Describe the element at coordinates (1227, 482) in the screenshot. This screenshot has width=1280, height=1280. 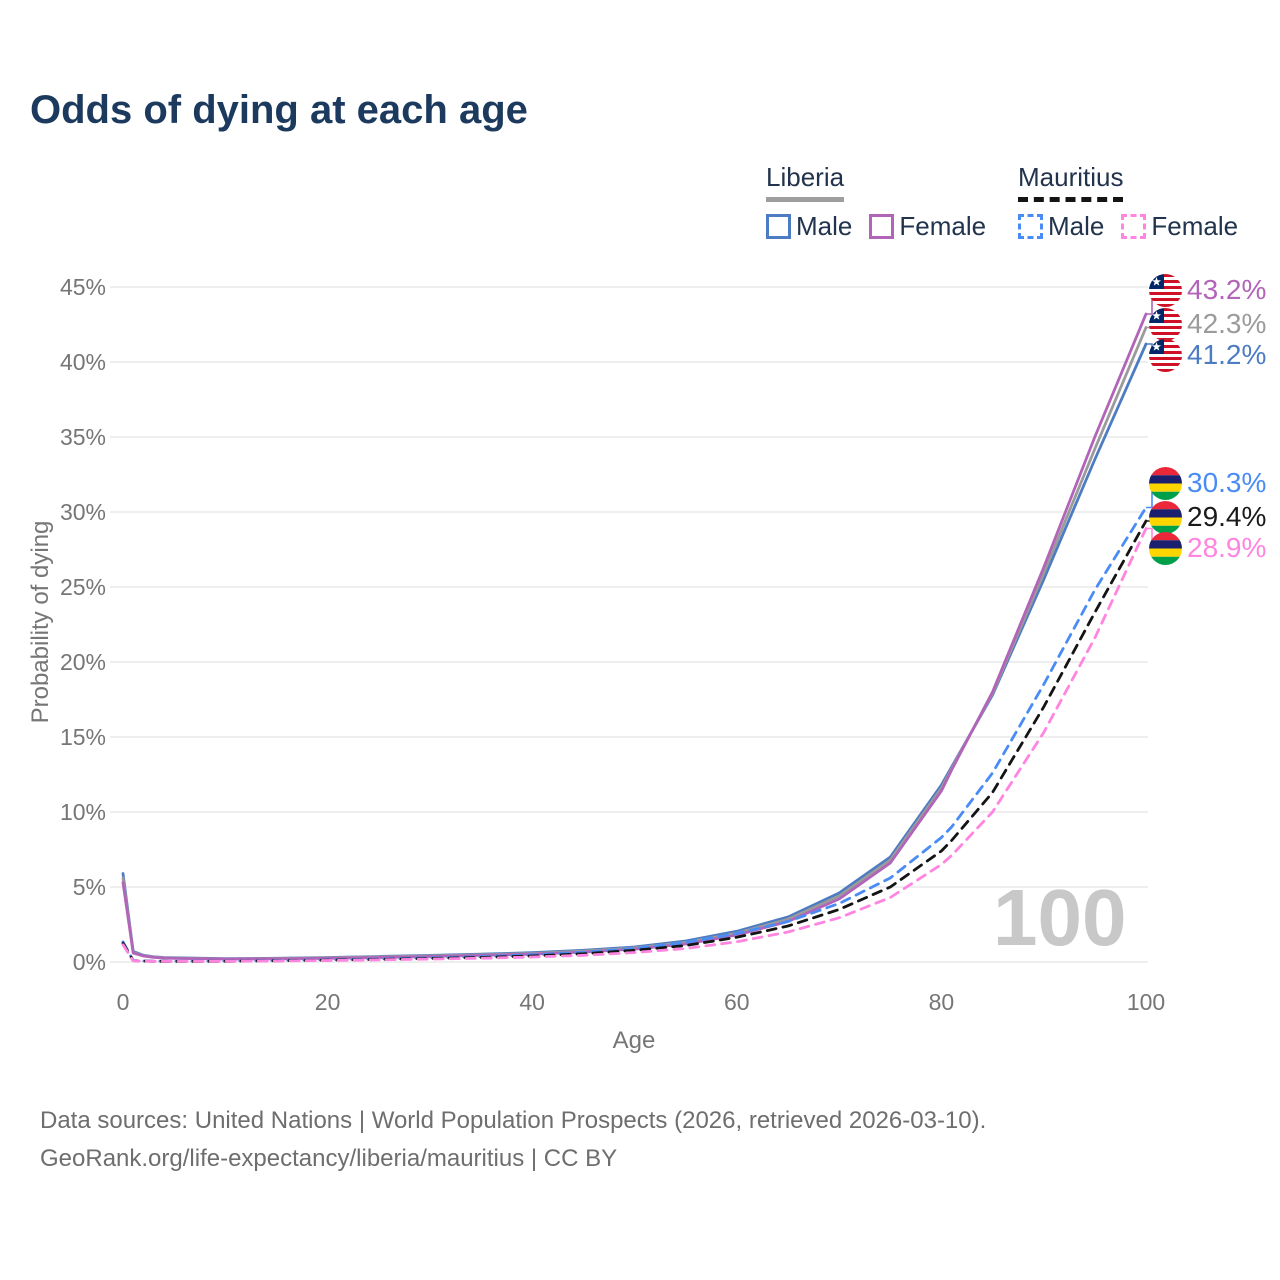
I see `end-value: 30.3%` at that location.